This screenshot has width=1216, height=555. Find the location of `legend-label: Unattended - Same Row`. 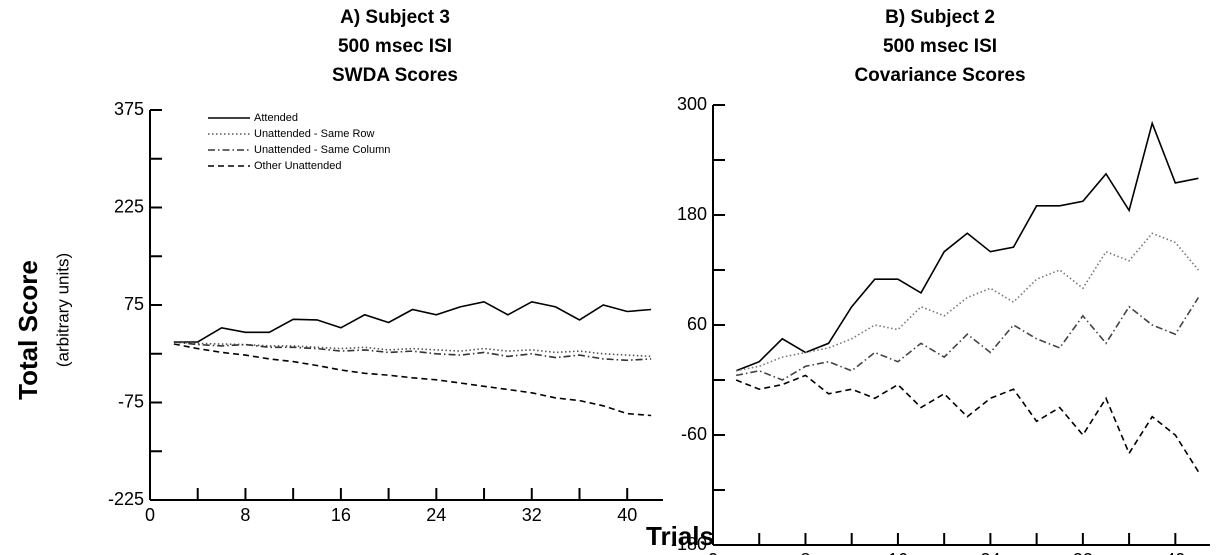

legend-label: Unattended - Same Row is located at coordinates (314, 134).